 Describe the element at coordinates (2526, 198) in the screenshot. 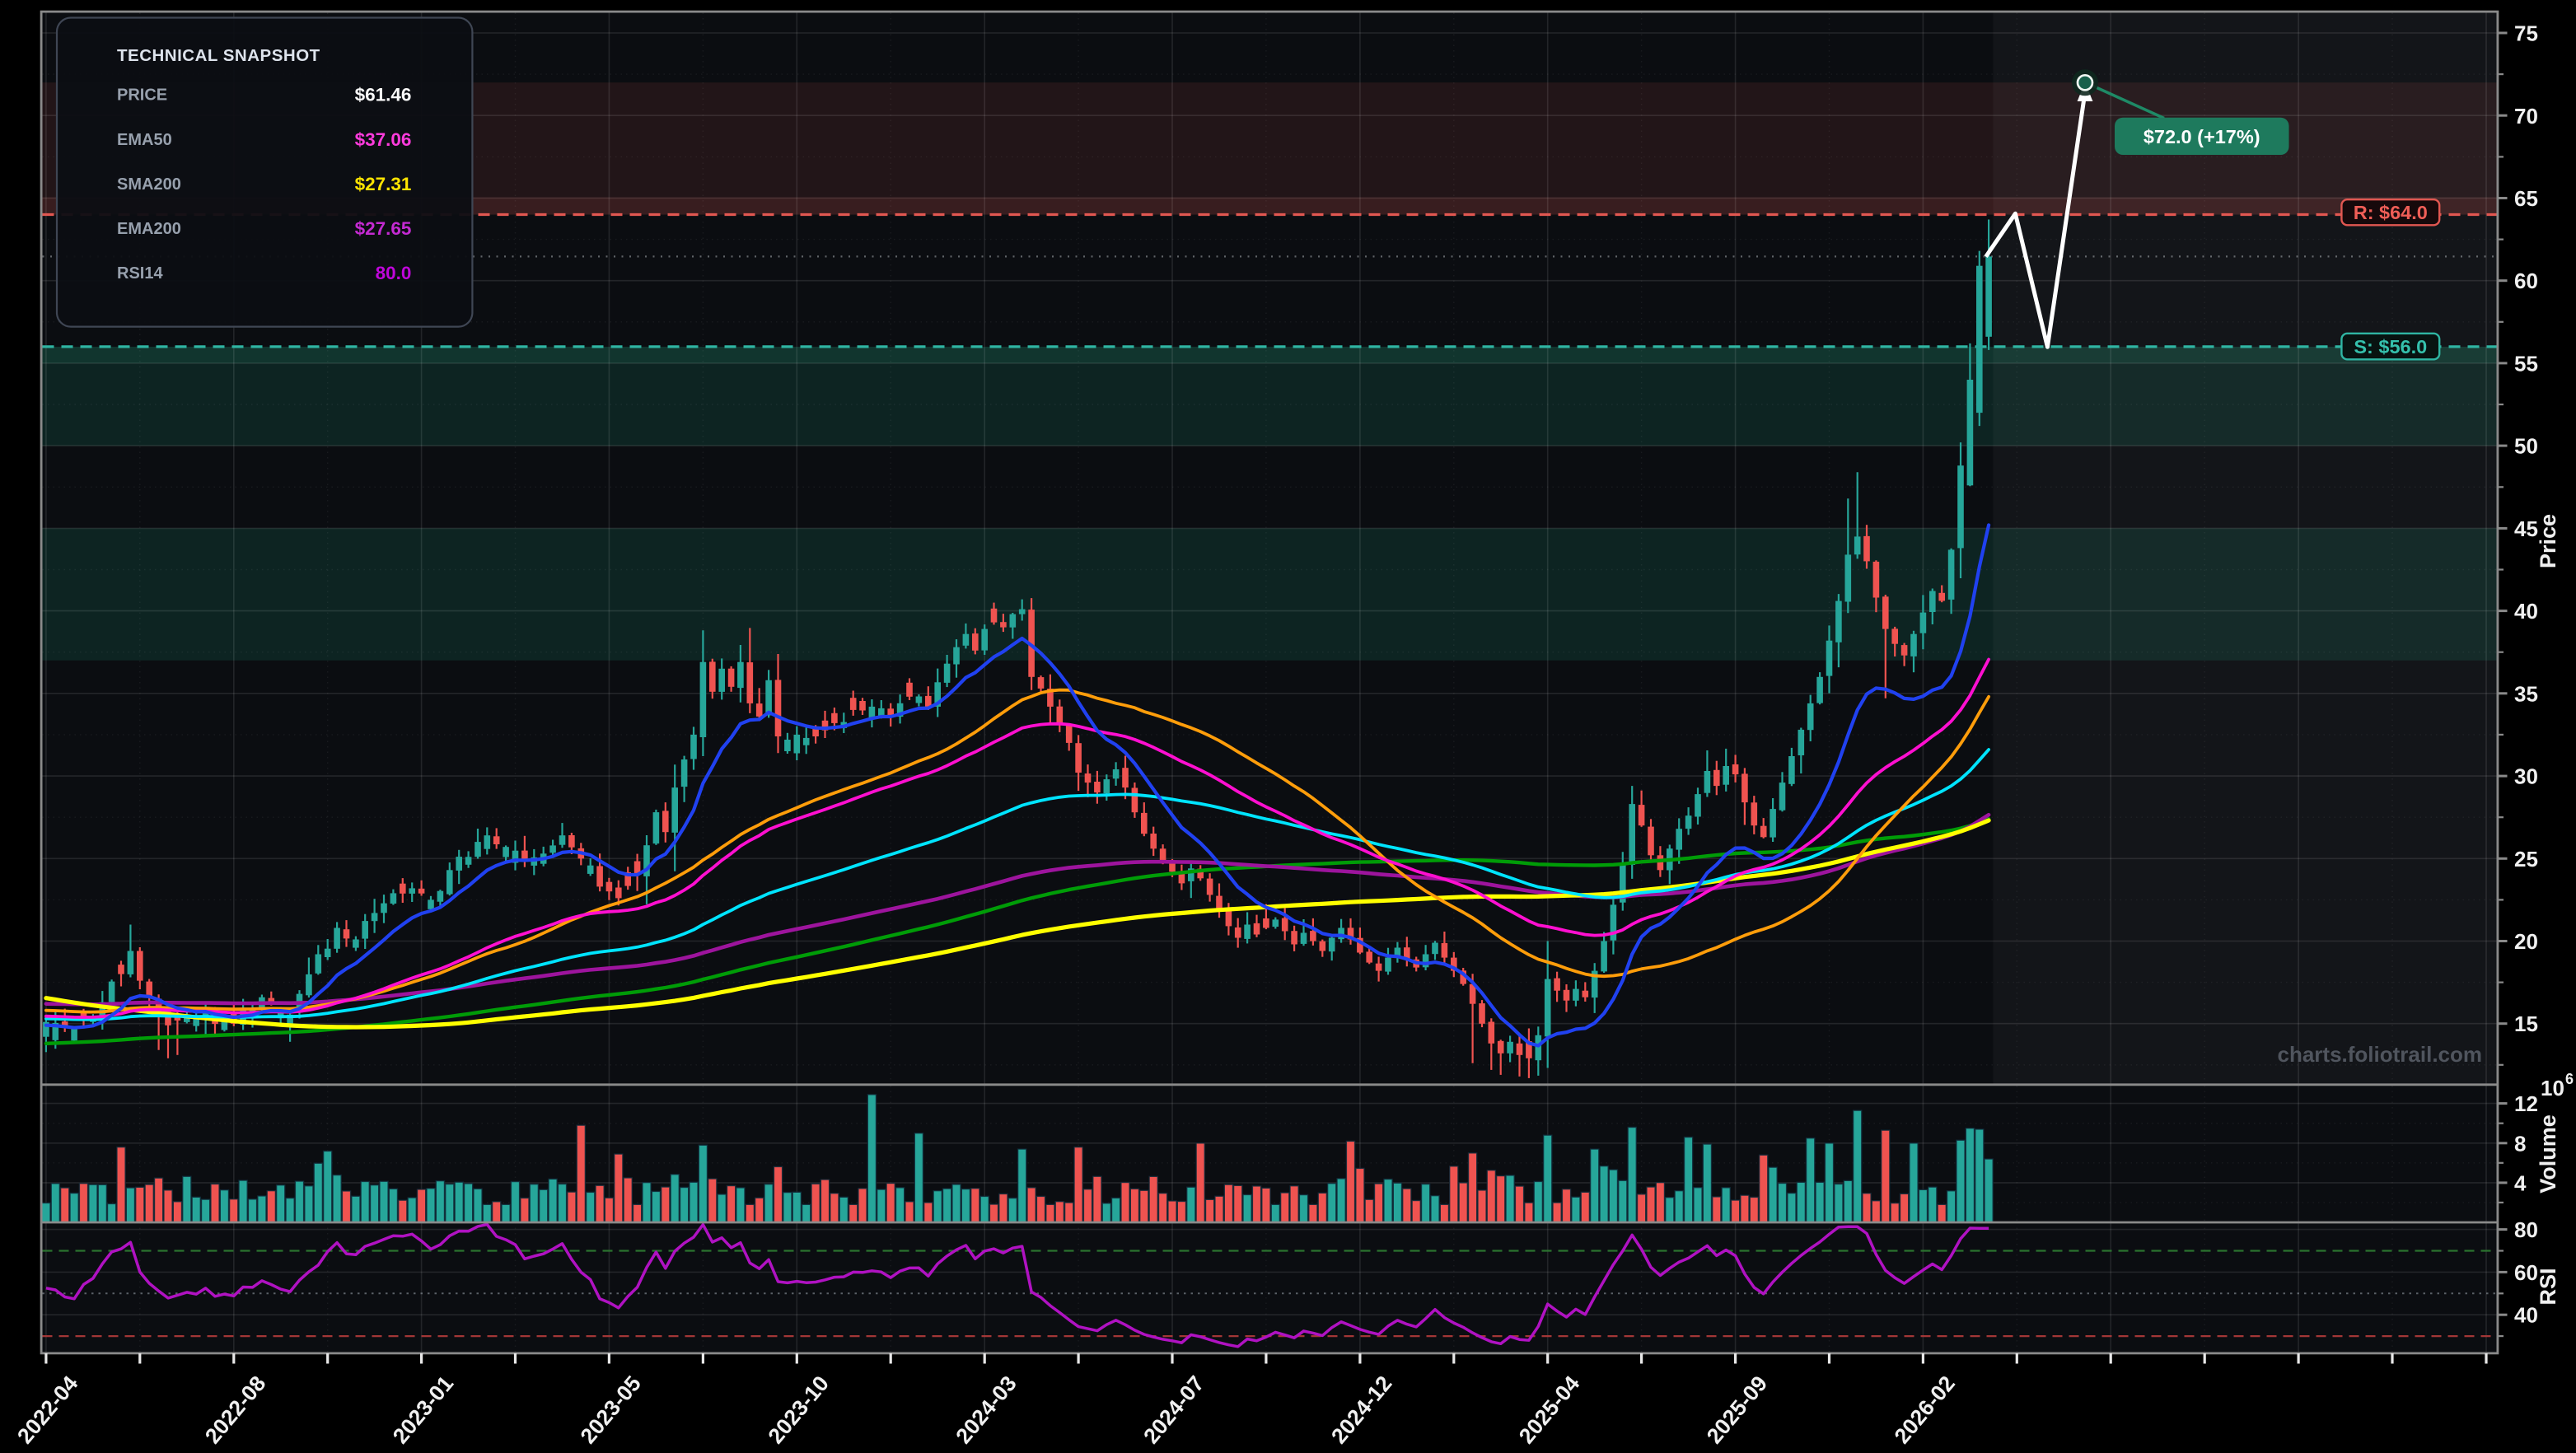

I see `svg-text: 65` at that location.